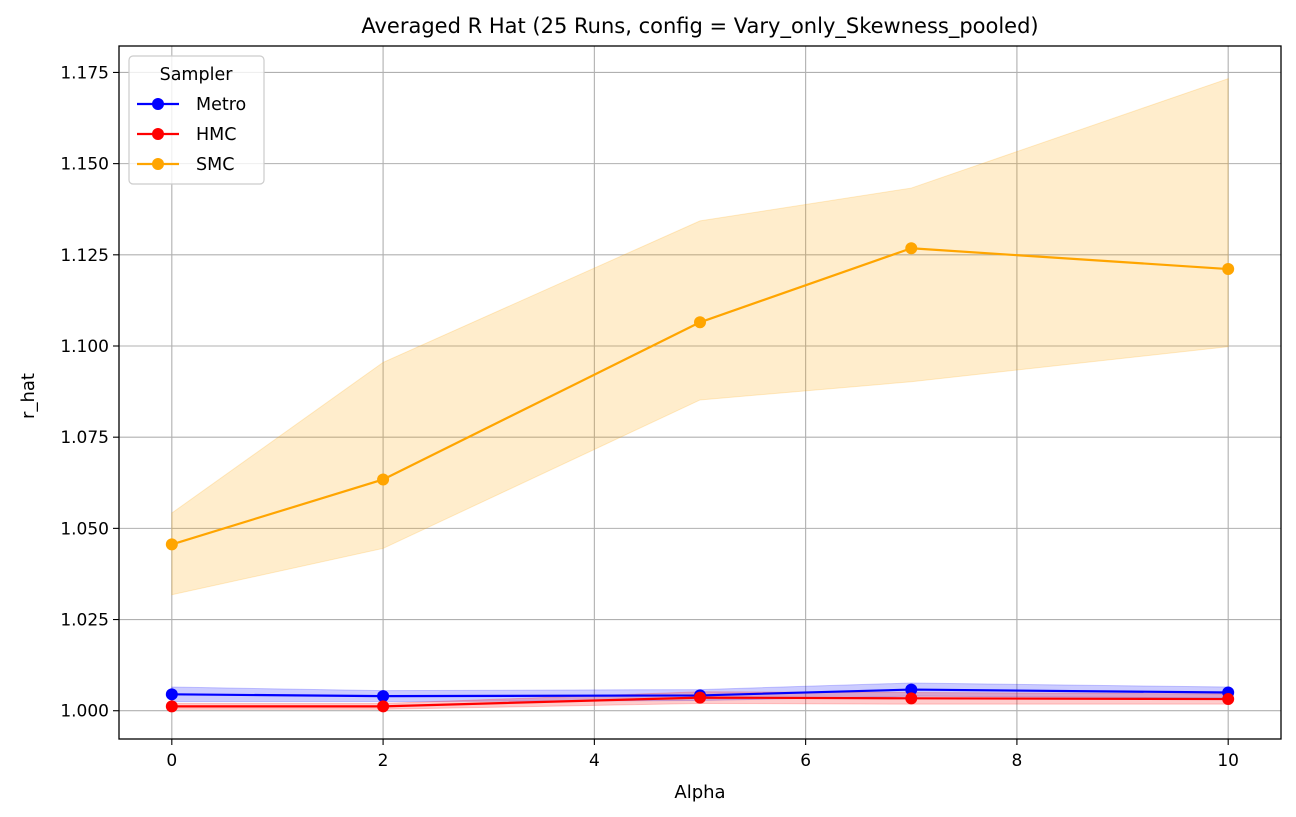  Describe the element at coordinates (221, 105) in the screenshot. I see `metro-legend-label: Metro` at that location.